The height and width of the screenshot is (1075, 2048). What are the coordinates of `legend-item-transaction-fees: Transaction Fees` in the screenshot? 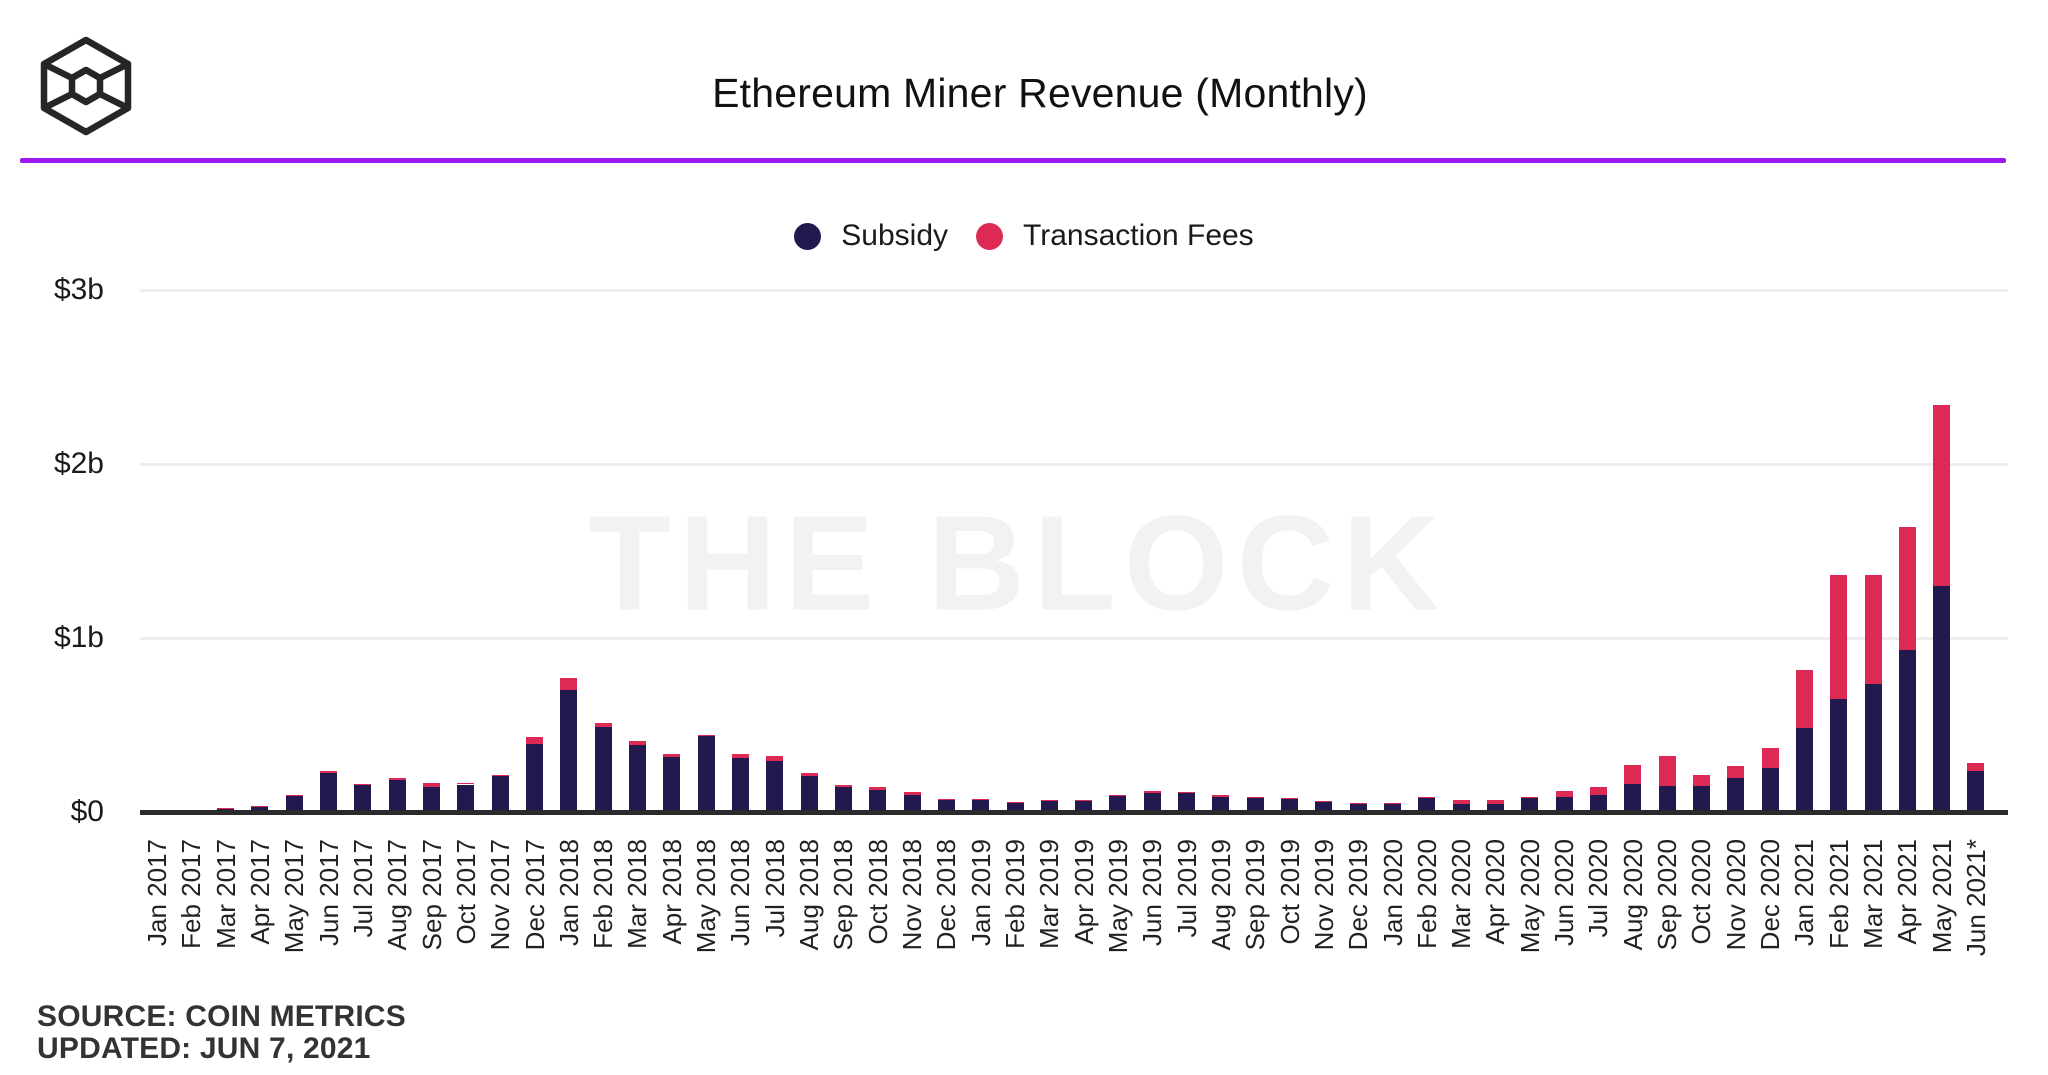 It's located at (1115, 236).